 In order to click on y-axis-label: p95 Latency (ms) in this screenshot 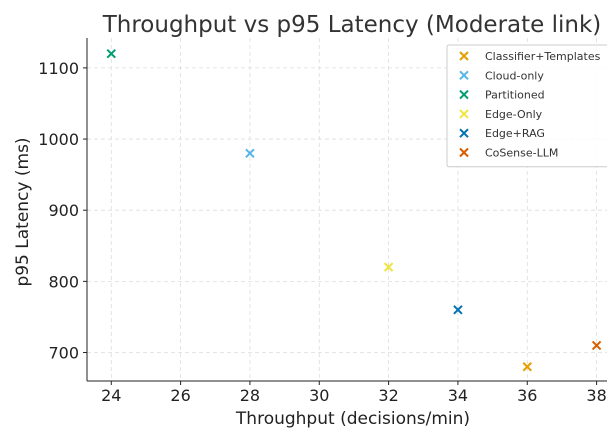, I will do `click(23, 211)`.